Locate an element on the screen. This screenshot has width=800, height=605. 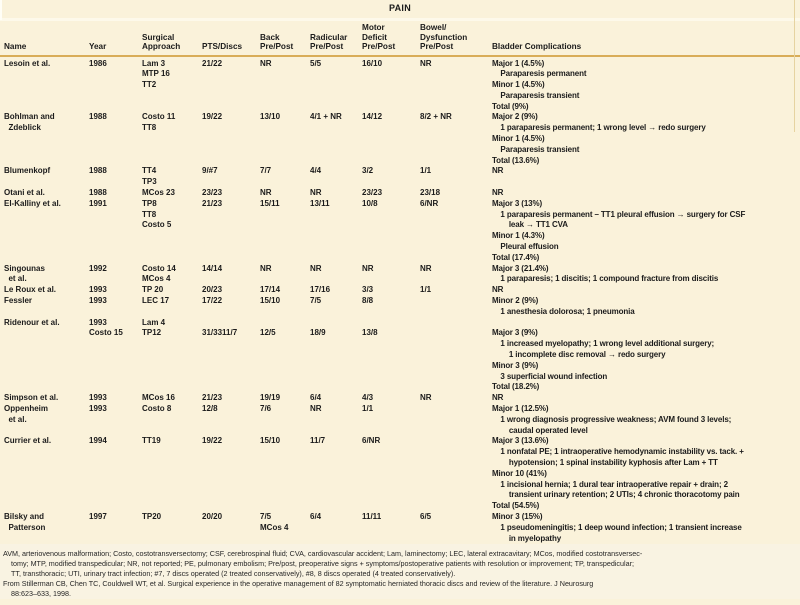
cell-name: Currier et al. is located at coordinates (28, 441).